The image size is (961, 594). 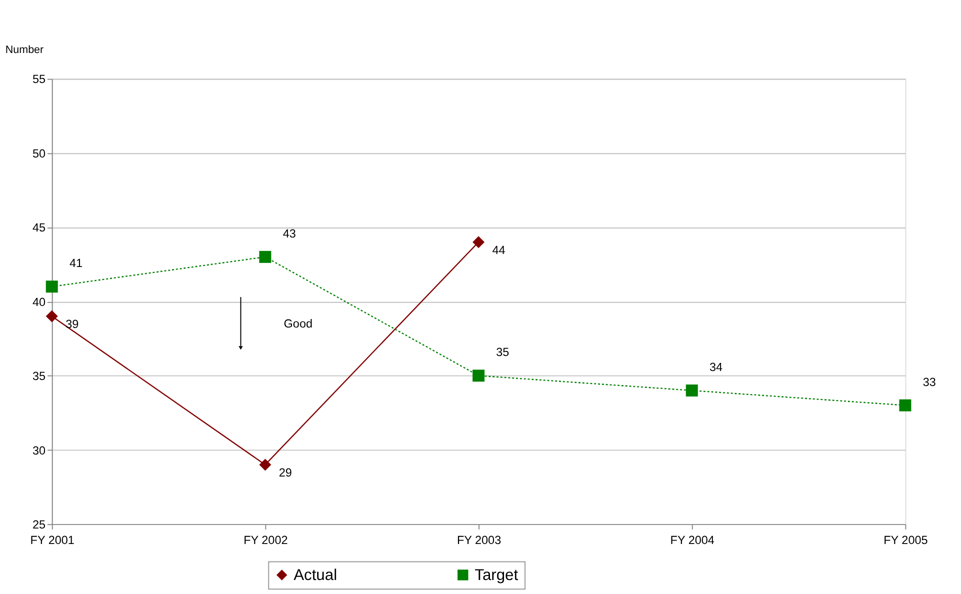 I want to click on y-tick-label: 55, so click(x=39, y=79).